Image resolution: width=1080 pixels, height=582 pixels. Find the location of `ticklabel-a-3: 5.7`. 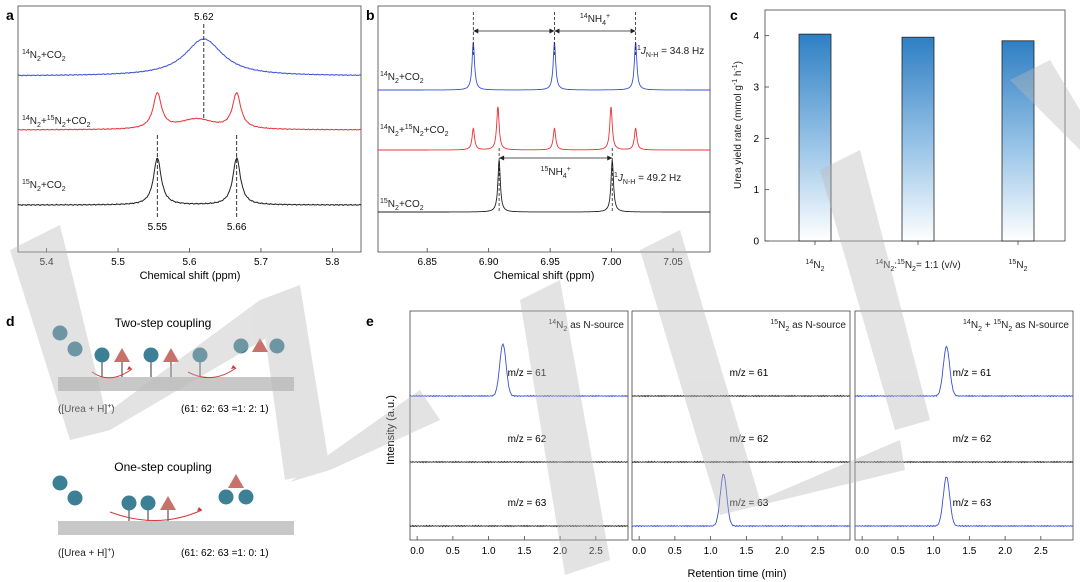

ticklabel-a-3: 5.7 is located at coordinates (261, 262).